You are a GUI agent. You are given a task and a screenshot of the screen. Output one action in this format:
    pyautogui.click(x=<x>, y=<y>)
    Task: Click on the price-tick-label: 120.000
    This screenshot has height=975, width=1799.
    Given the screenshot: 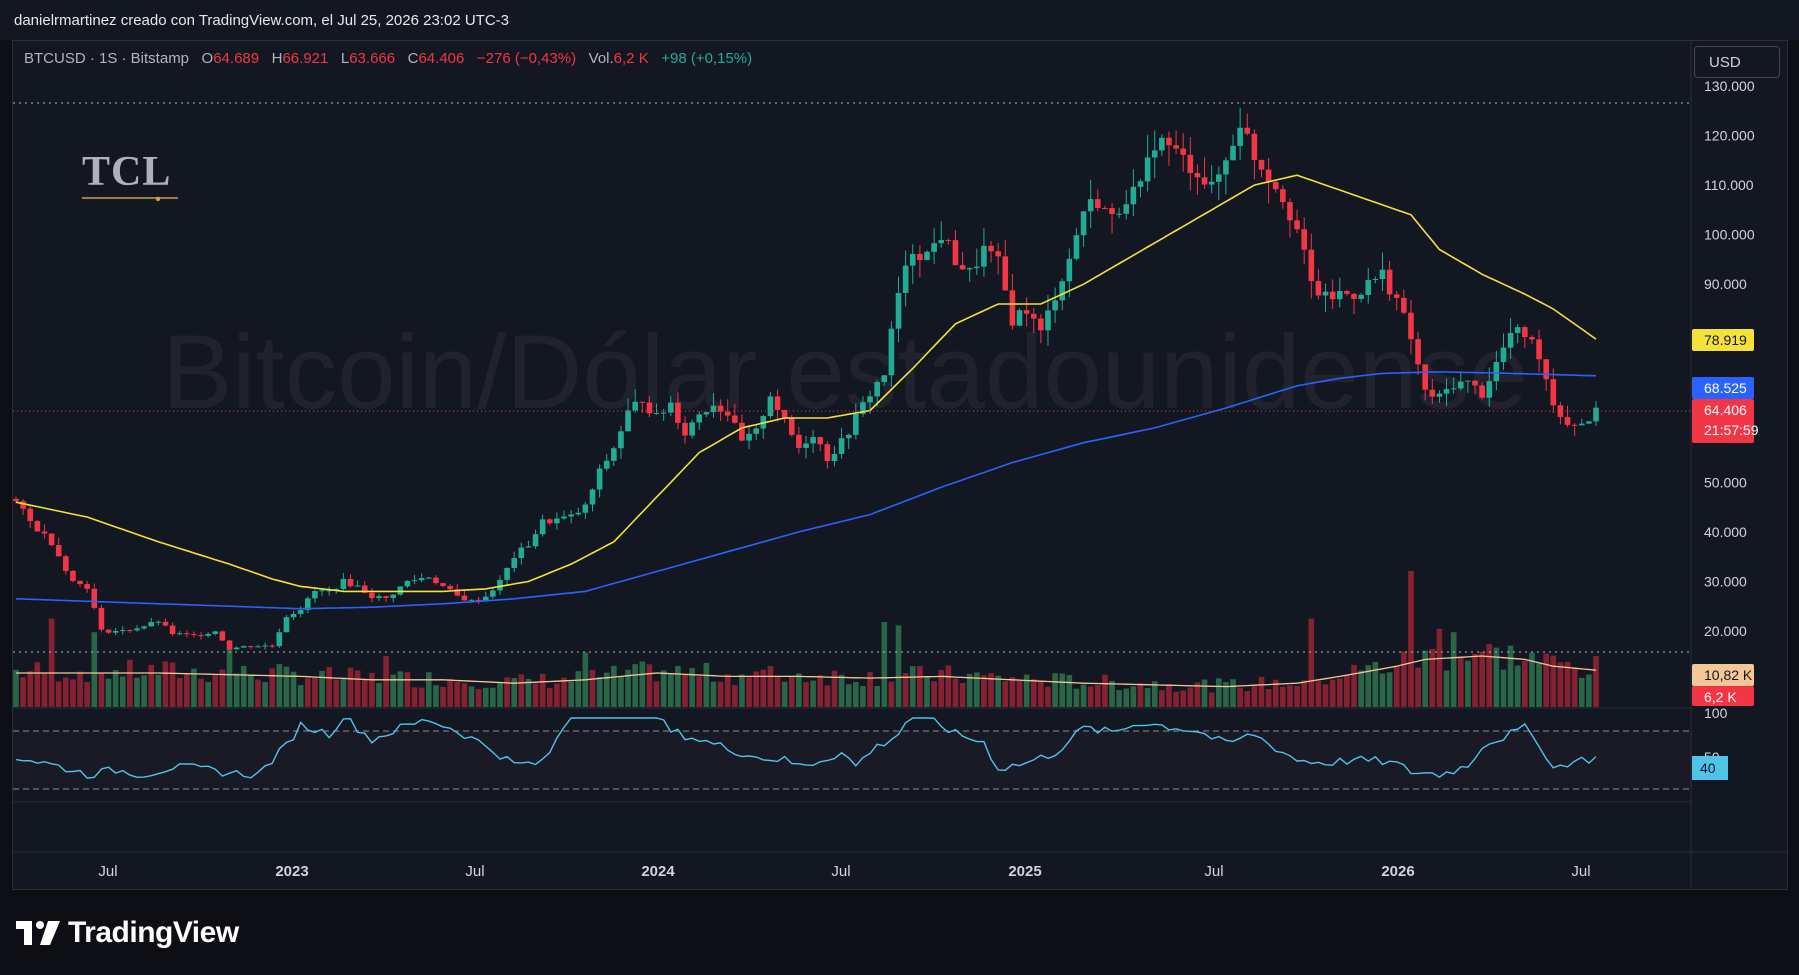 What is the action you would take?
    pyautogui.click(x=1729, y=136)
    